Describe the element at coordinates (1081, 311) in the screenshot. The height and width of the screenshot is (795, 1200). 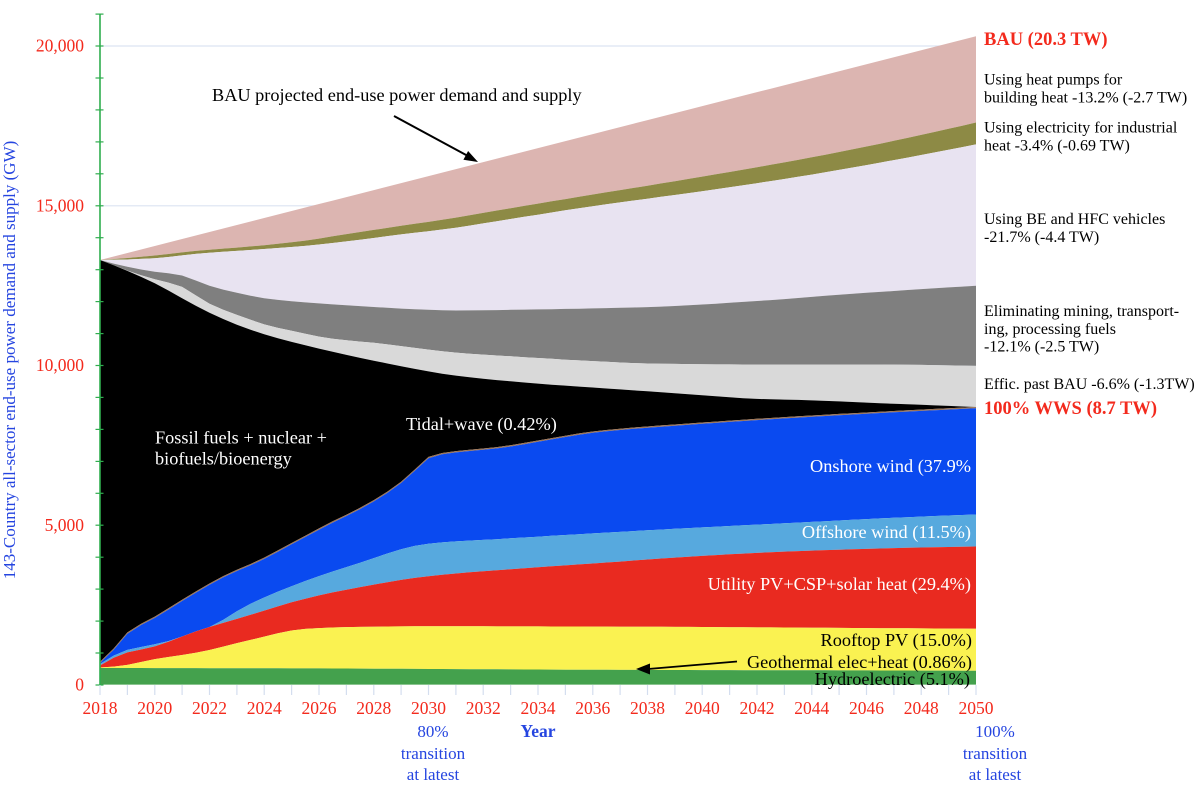
I see `svg-text: Eliminating mining, transport-` at that location.